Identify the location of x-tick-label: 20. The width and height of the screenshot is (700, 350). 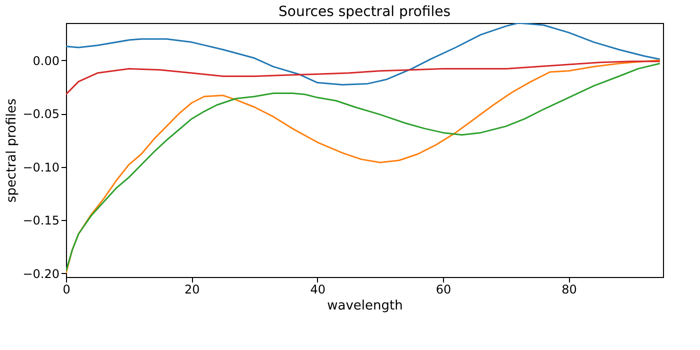
(192, 289).